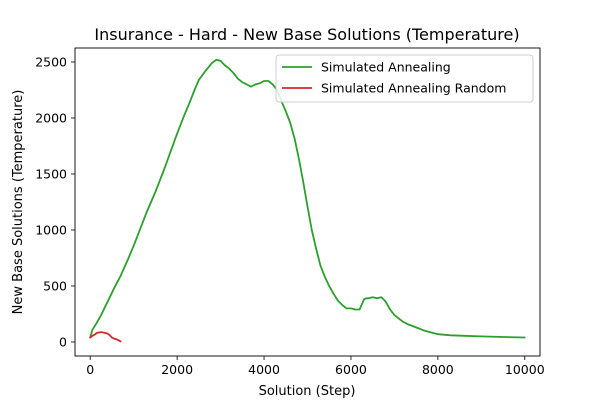  What do you see at coordinates (177, 369) in the screenshot?
I see `x-tick-label: 2000` at bounding box center [177, 369].